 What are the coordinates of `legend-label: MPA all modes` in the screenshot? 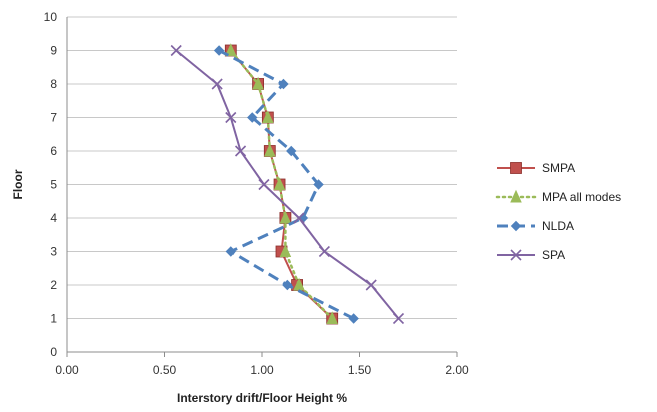 It's located at (581, 197).